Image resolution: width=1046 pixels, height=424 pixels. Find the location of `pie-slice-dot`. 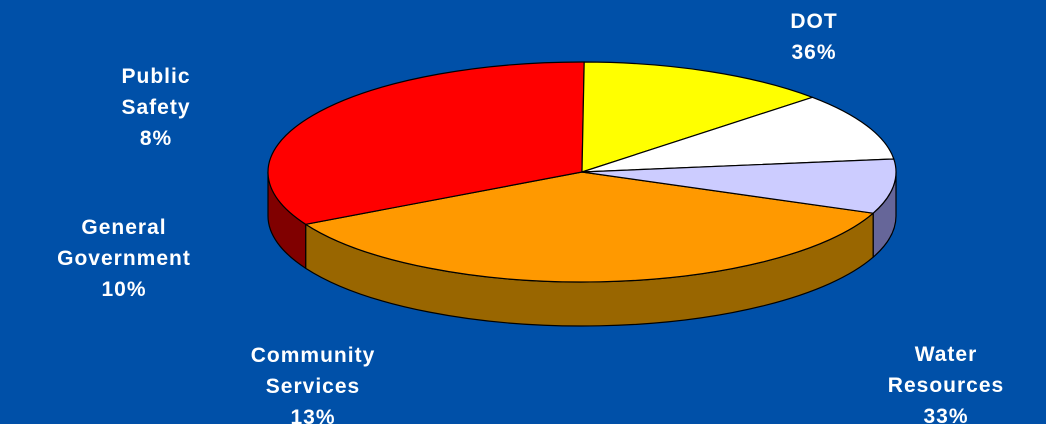

pie-slice-dot is located at coordinates (589, 227).